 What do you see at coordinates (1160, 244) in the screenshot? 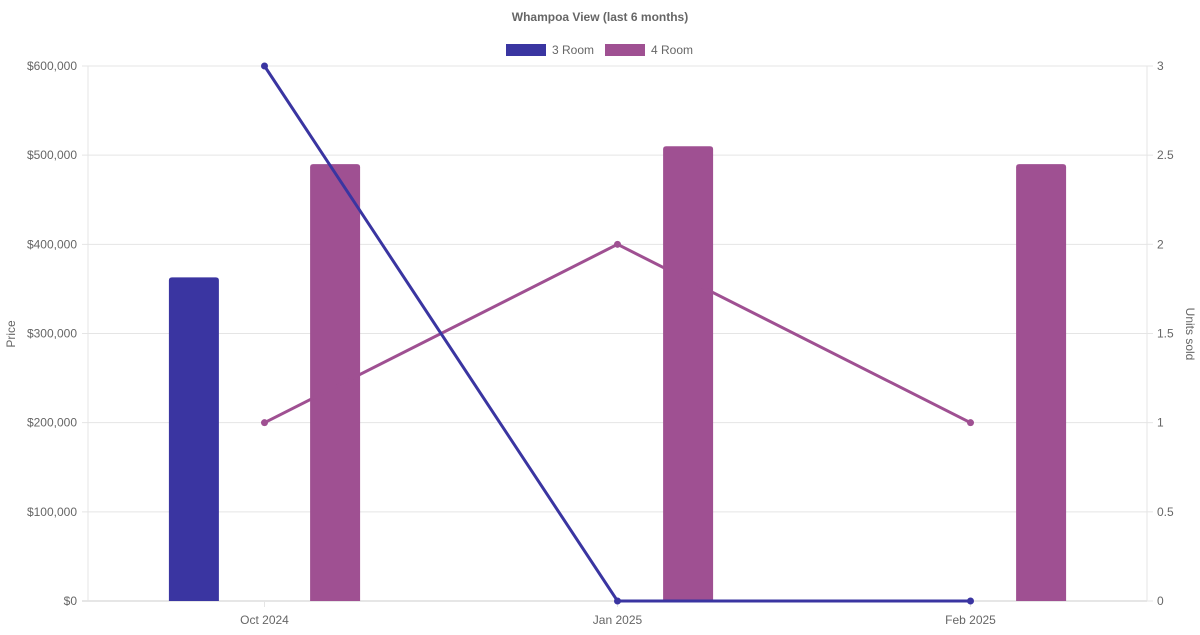
I see `y2-tick-label: 2` at bounding box center [1160, 244].